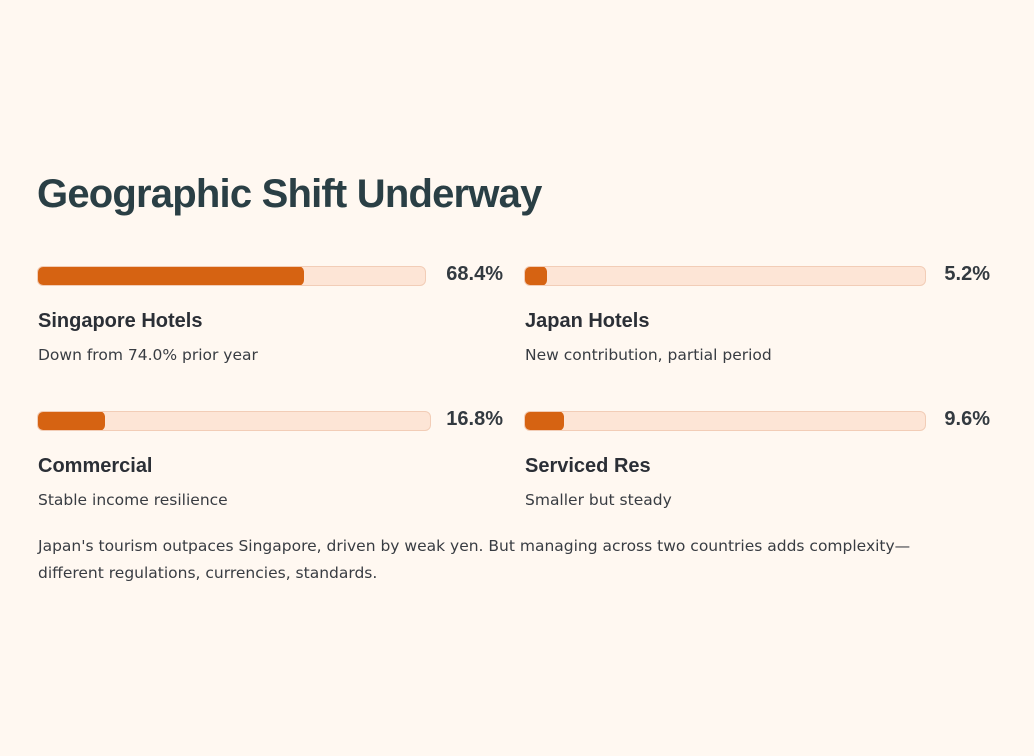 This screenshot has height=756, width=1034. What do you see at coordinates (474, 274) in the screenshot?
I see `percentage-value: 68.4%` at bounding box center [474, 274].